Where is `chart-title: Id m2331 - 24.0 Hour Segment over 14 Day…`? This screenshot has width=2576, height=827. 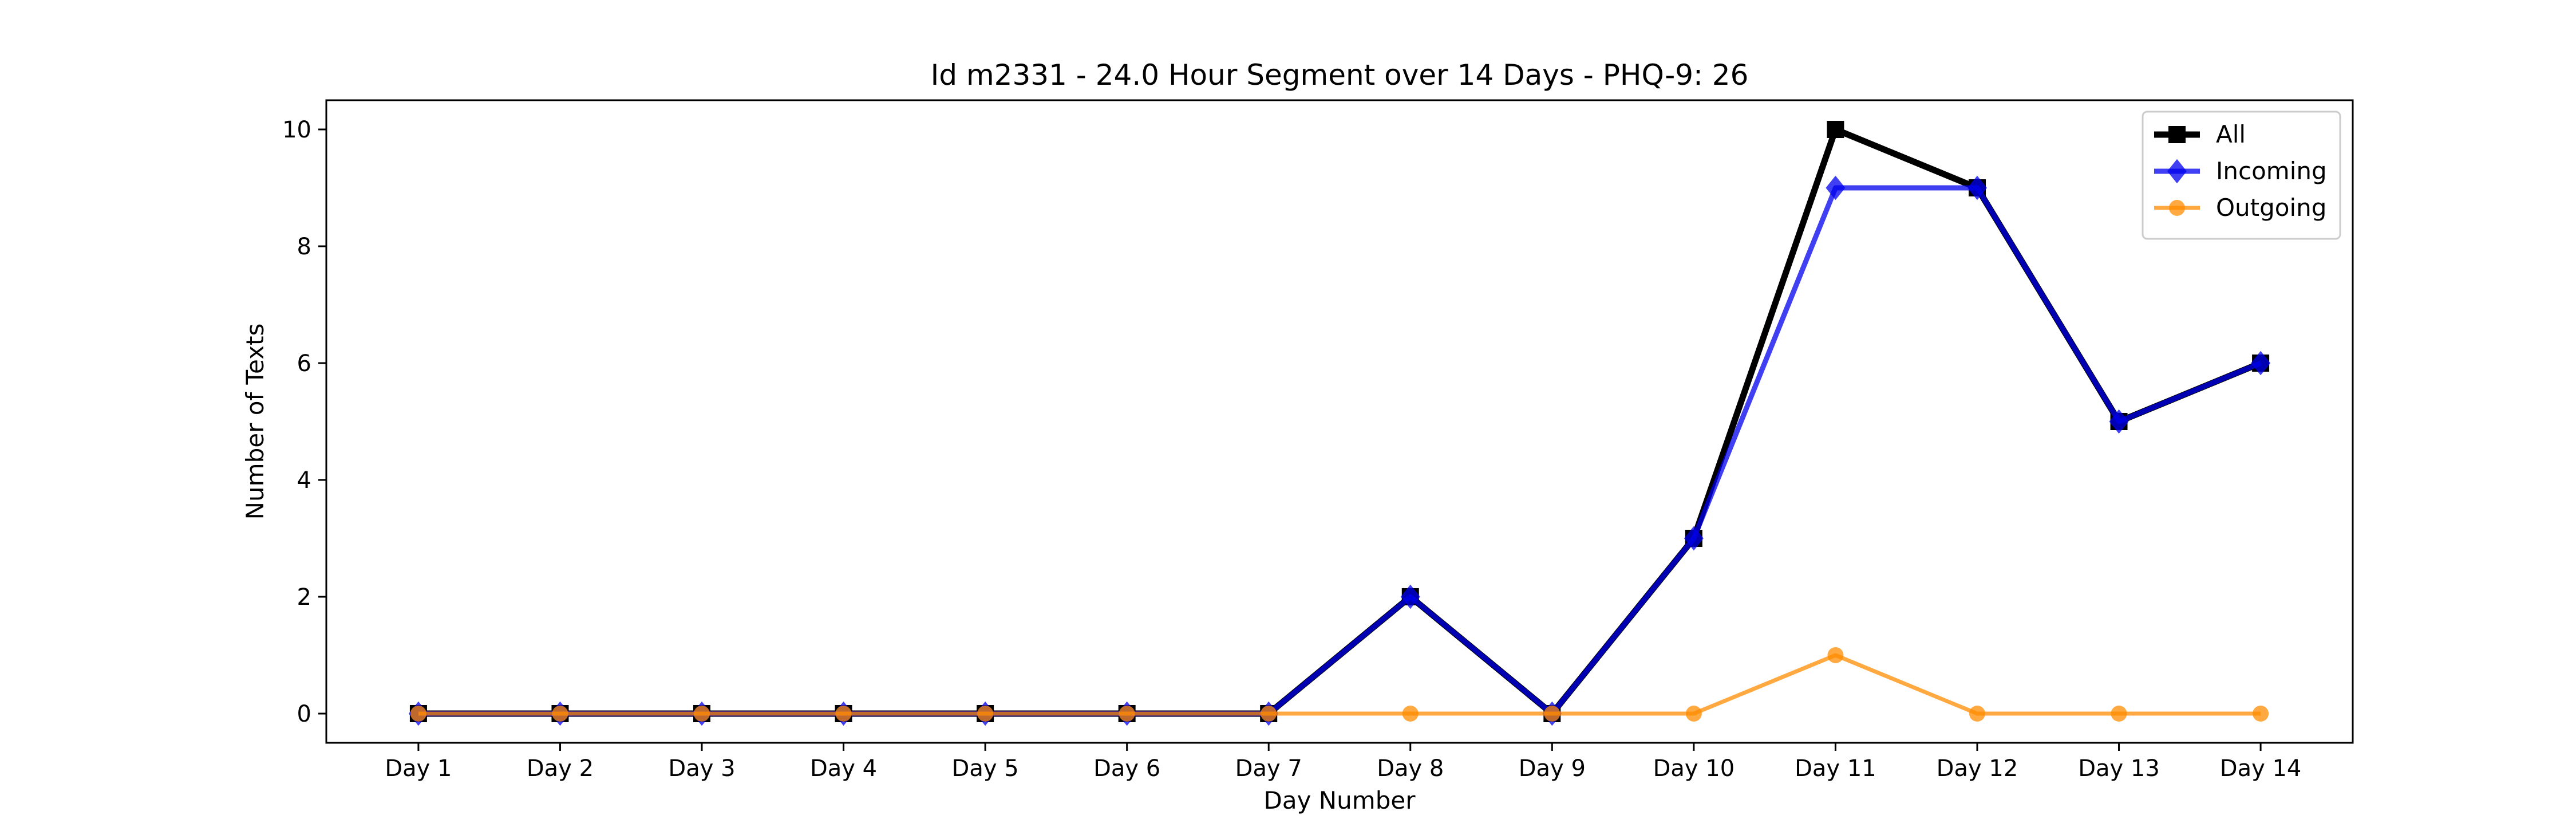
chart-title: Id m2331 - 24.0 Hour Segment over 14 Day… is located at coordinates (1340, 75).